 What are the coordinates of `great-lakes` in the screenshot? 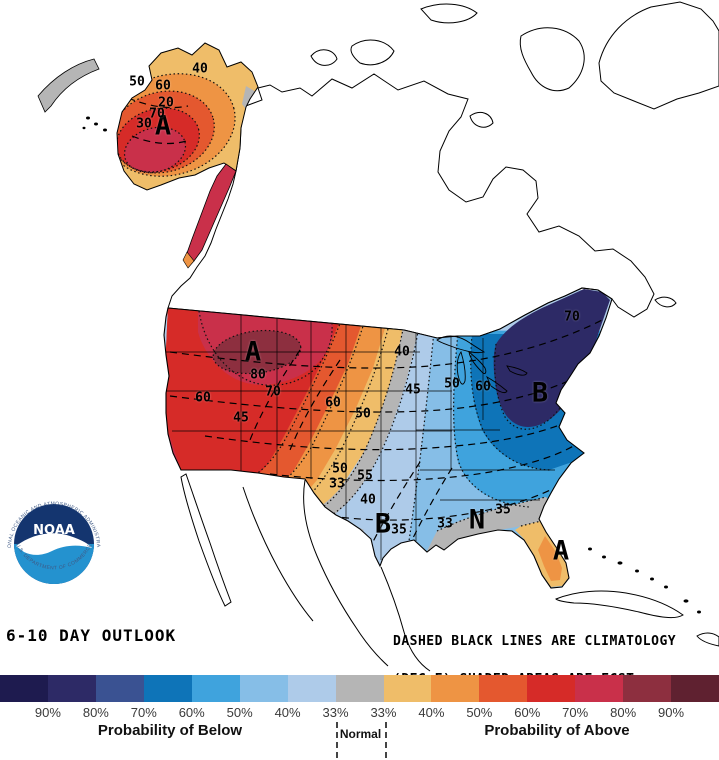 It's located at (482, 364).